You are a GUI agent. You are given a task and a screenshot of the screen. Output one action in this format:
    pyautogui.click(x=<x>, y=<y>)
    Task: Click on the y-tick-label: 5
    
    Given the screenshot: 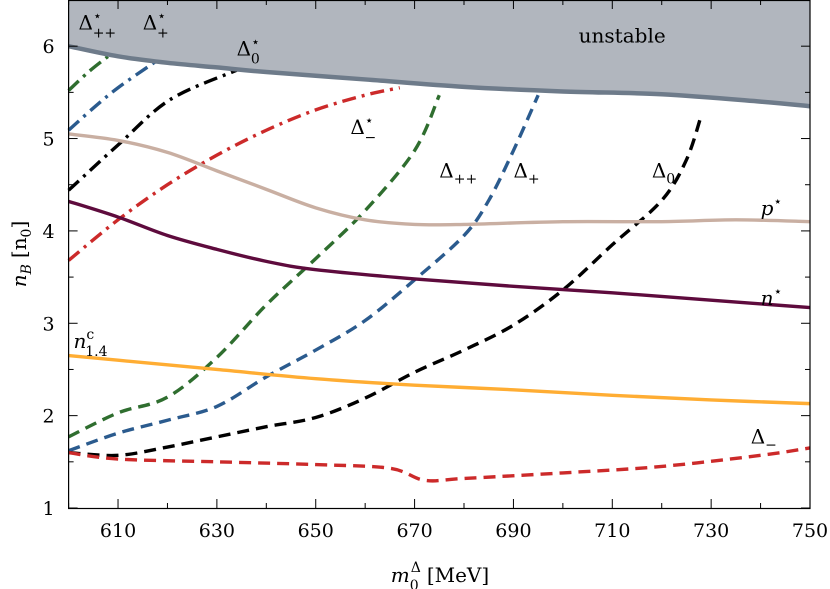 What is the action you would take?
    pyautogui.click(x=49, y=140)
    